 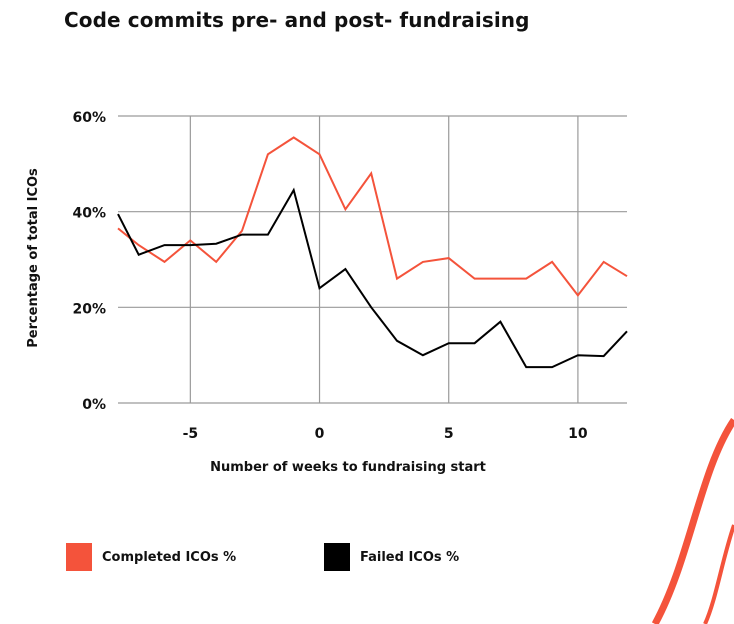 What do you see at coordinates (297, 20) in the screenshot?
I see `chart-title: Code commits pre- and post- fundraising` at bounding box center [297, 20].